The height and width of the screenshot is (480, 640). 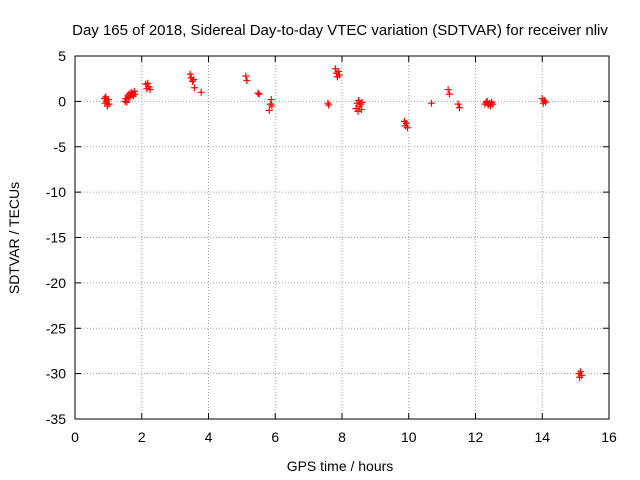 I want to click on x-tick-label: 12, so click(x=476, y=437).